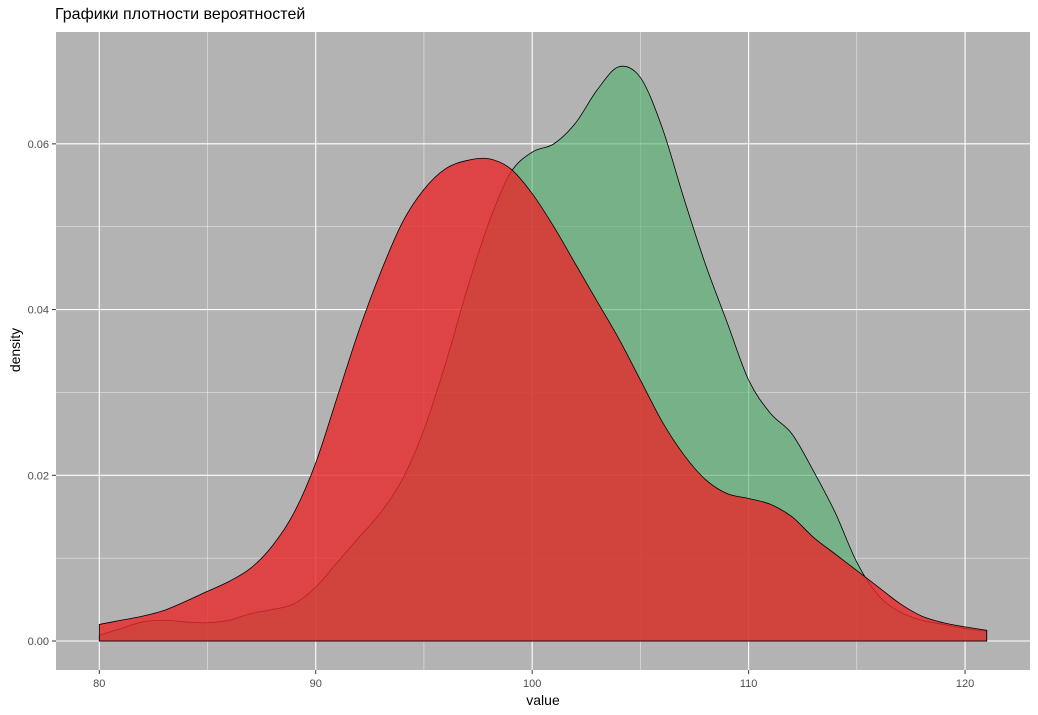  What do you see at coordinates (38, 642) in the screenshot?
I see `y-tick-label: 0.00` at bounding box center [38, 642].